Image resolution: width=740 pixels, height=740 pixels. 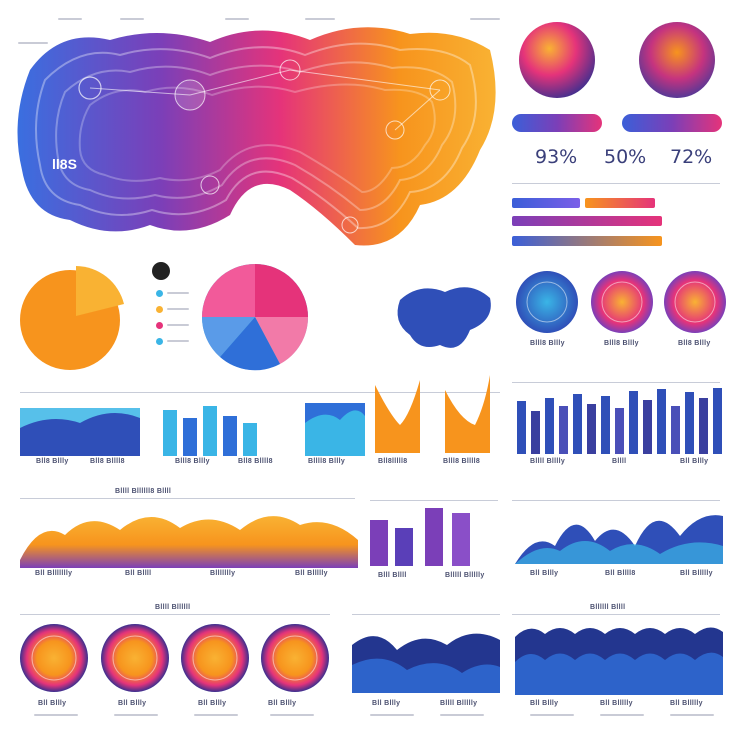 I want to click on globe-legend-left, so click(x=557, y=123).